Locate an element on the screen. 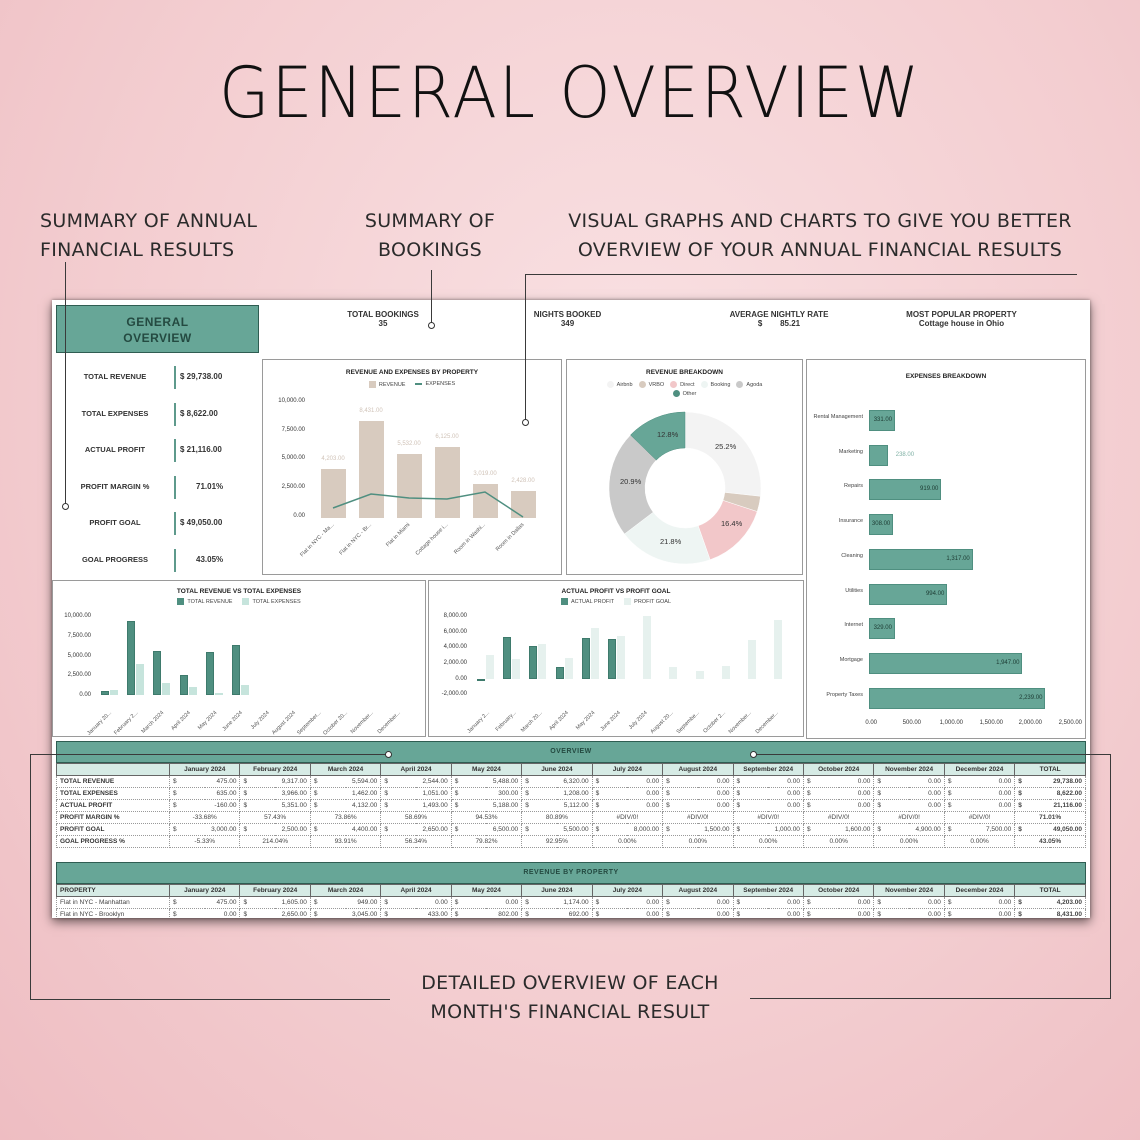  cell-value: 433.00 is located at coordinates (434, 913).